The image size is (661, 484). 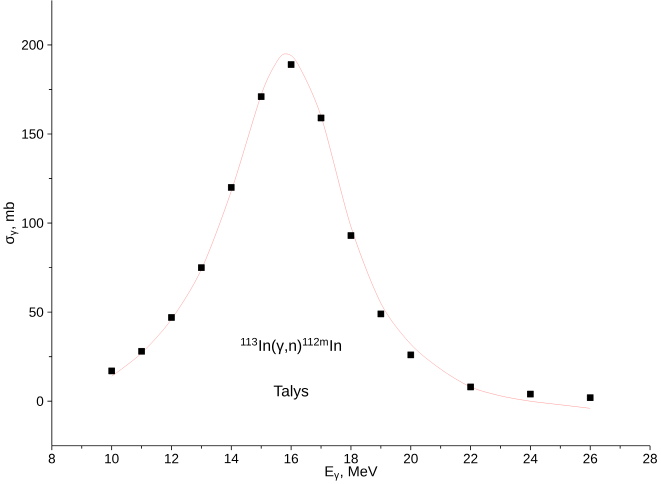 I want to click on annotation: Talys, so click(x=291, y=392).